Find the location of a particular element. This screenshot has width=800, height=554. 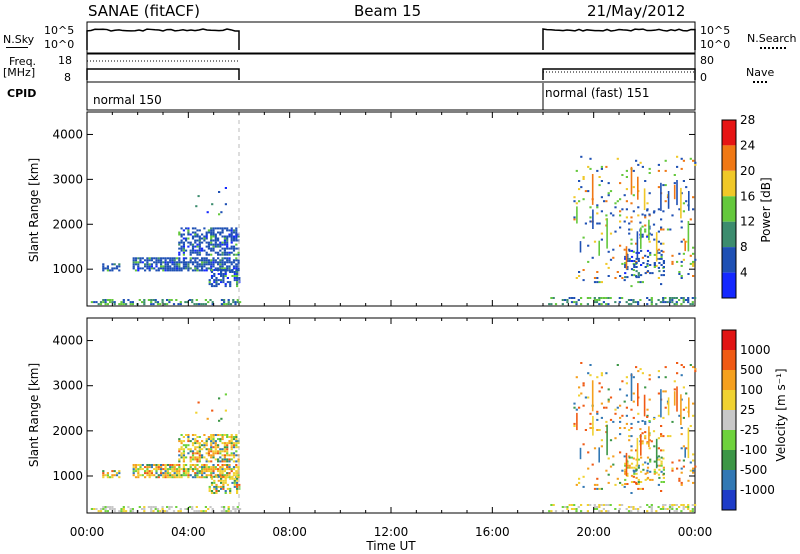

power-ylabel: Slant Range [km] is located at coordinates (34, 210).